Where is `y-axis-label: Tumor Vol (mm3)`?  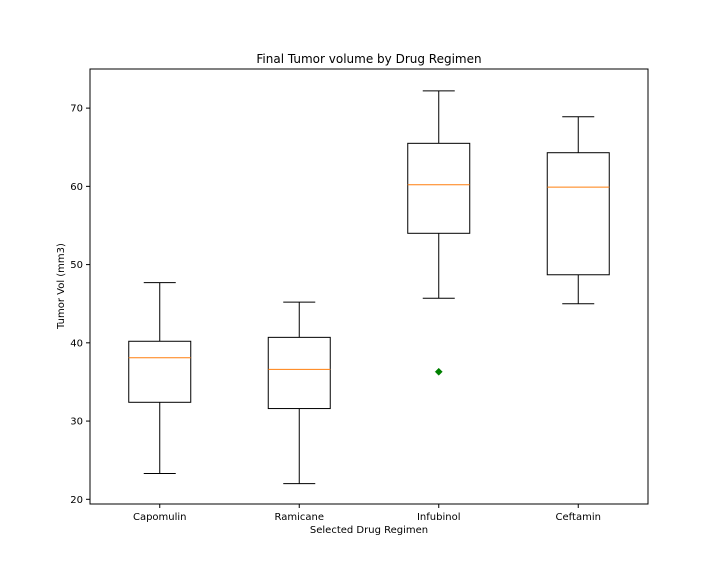 y-axis-label: Tumor Vol (mm3) is located at coordinates (61, 286).